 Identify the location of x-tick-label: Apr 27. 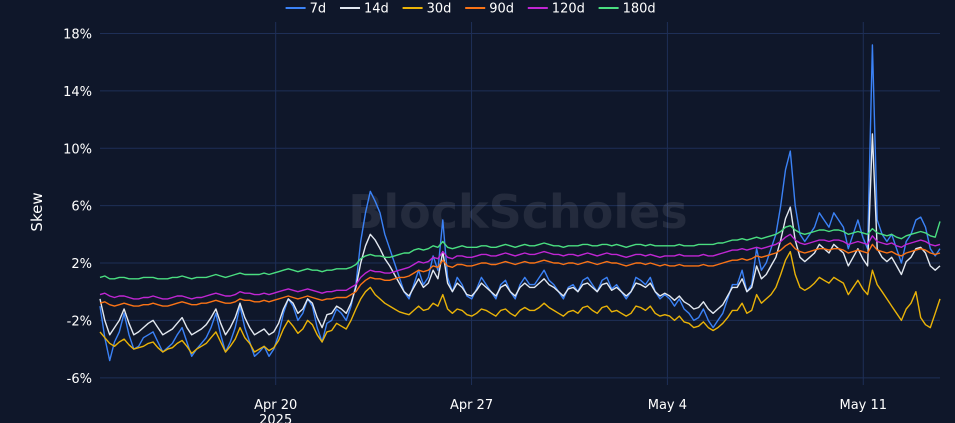
(471, 405).